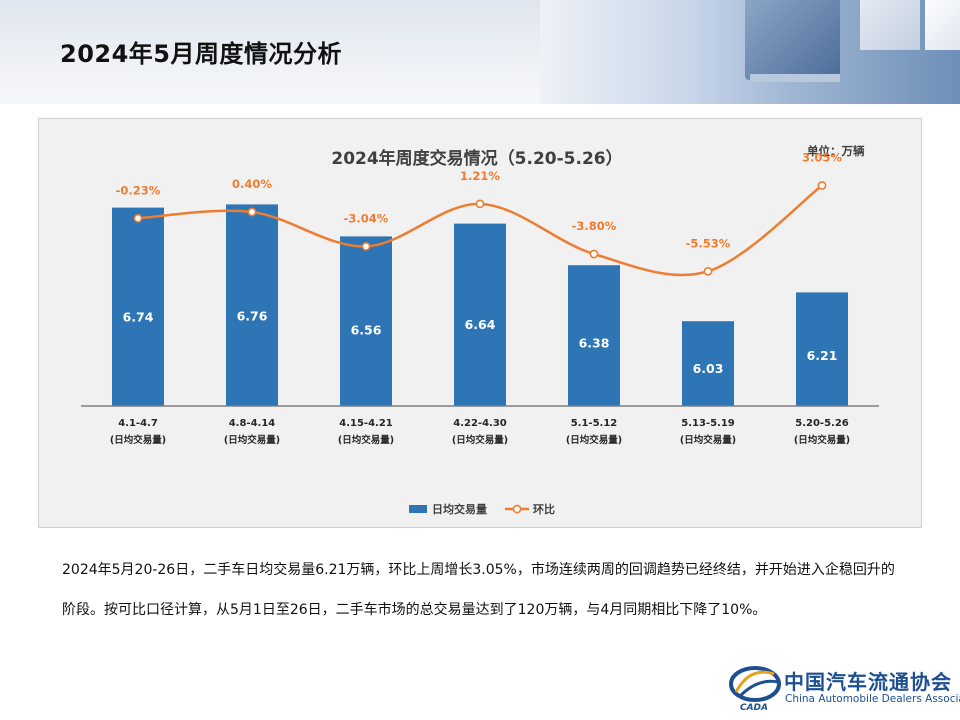 The height and width of the screenshot is (720, 960). I want to click on unit-label: 单位：万辆, so click(836, 151).